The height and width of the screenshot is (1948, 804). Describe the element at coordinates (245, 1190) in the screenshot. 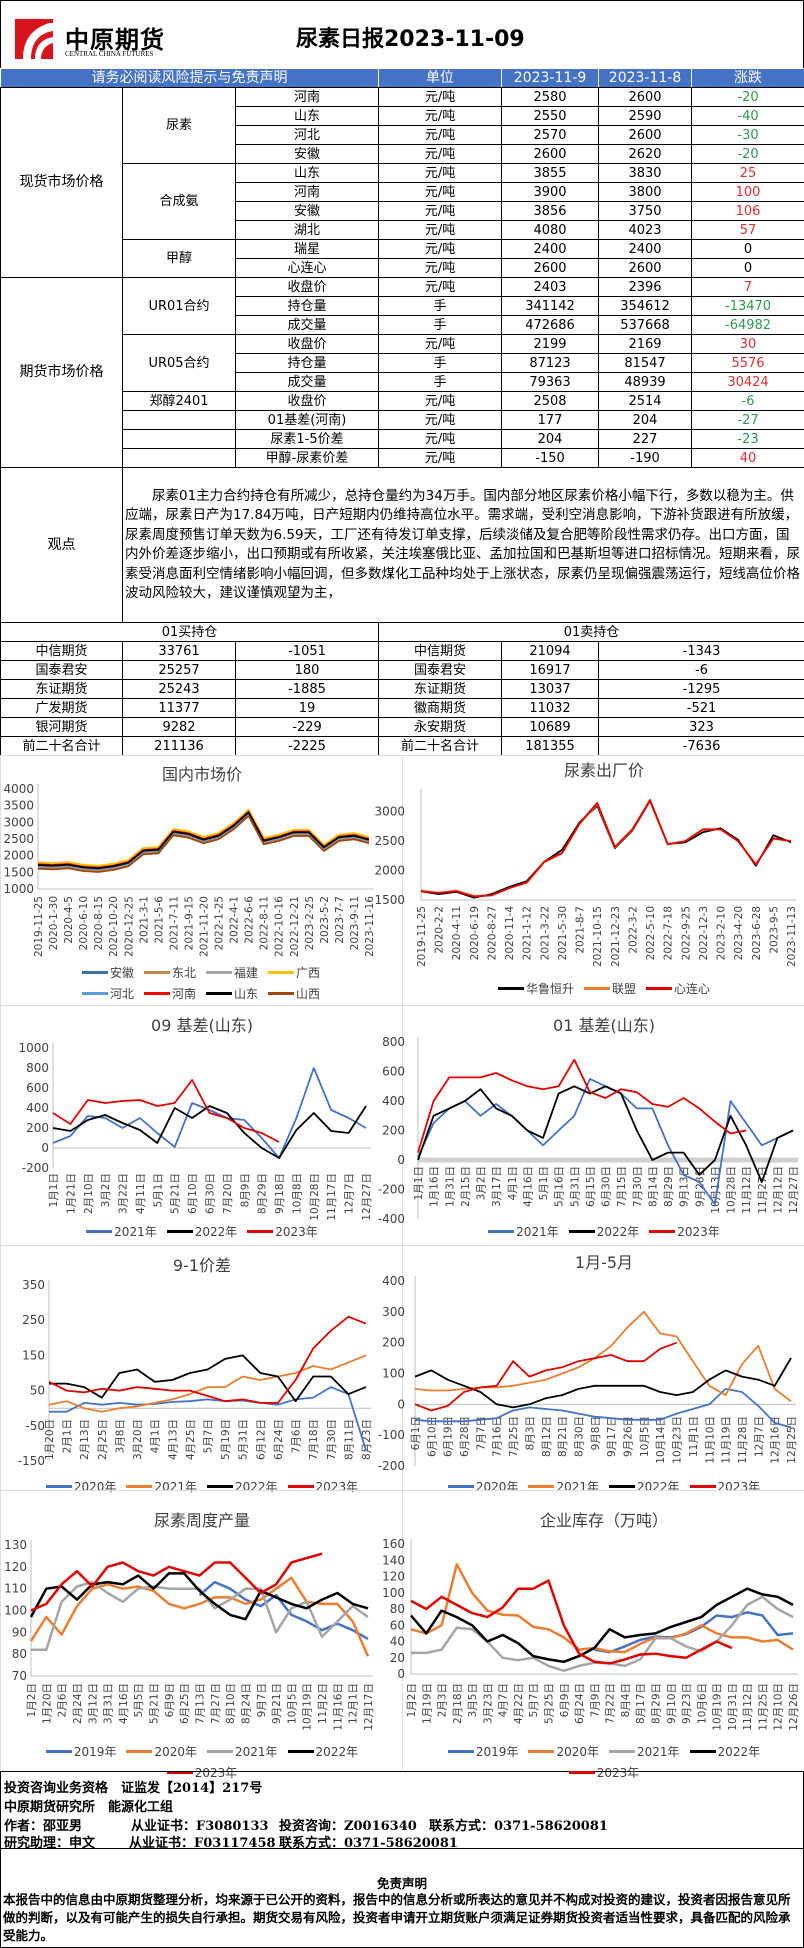

I see `x-tick-label: 8月9日` at that location.